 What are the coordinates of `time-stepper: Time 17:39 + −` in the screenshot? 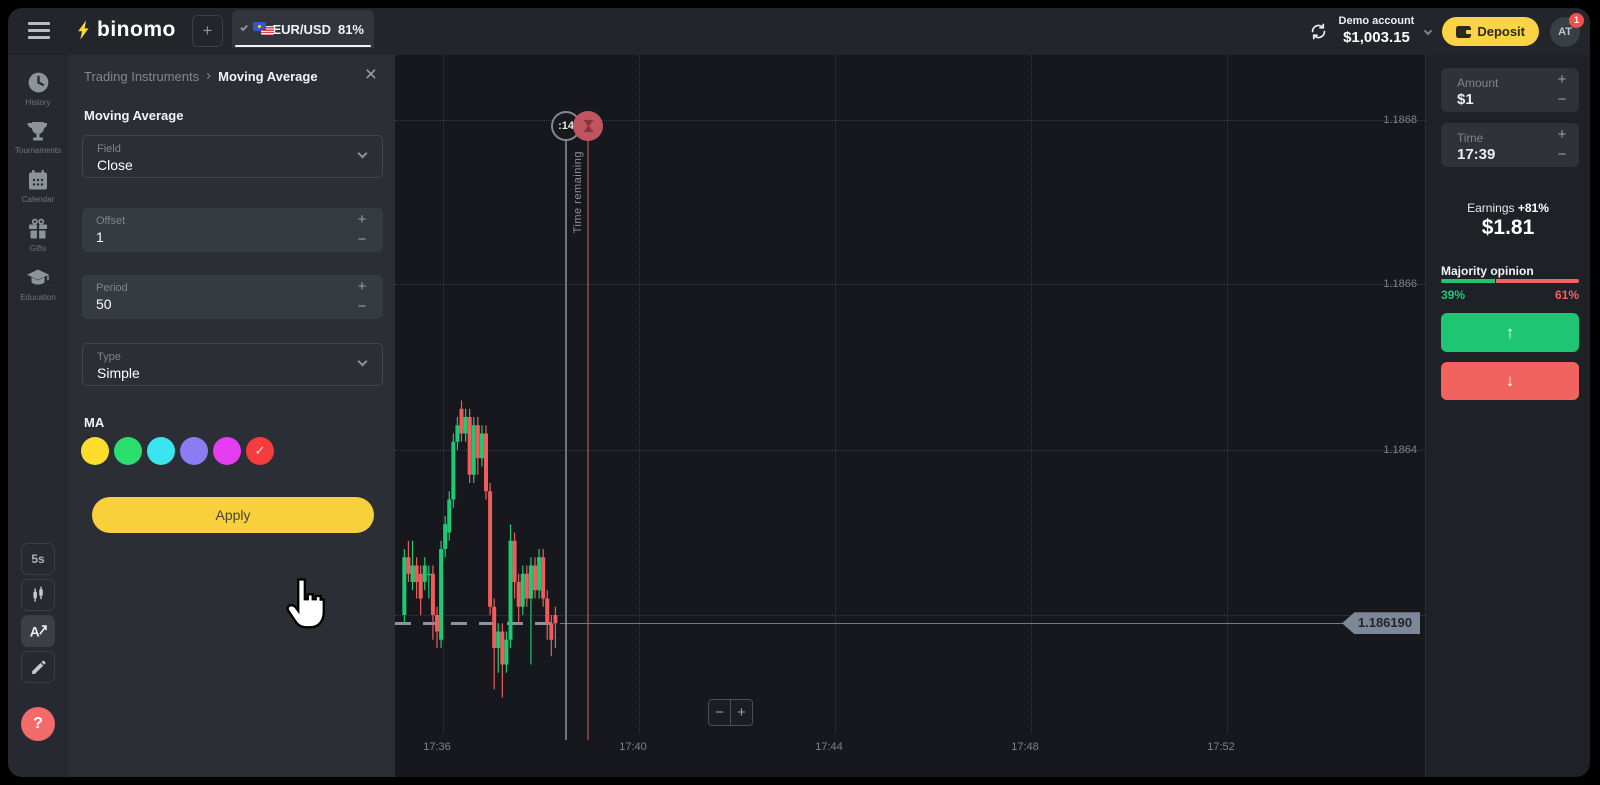 It's located at (1510, 145).